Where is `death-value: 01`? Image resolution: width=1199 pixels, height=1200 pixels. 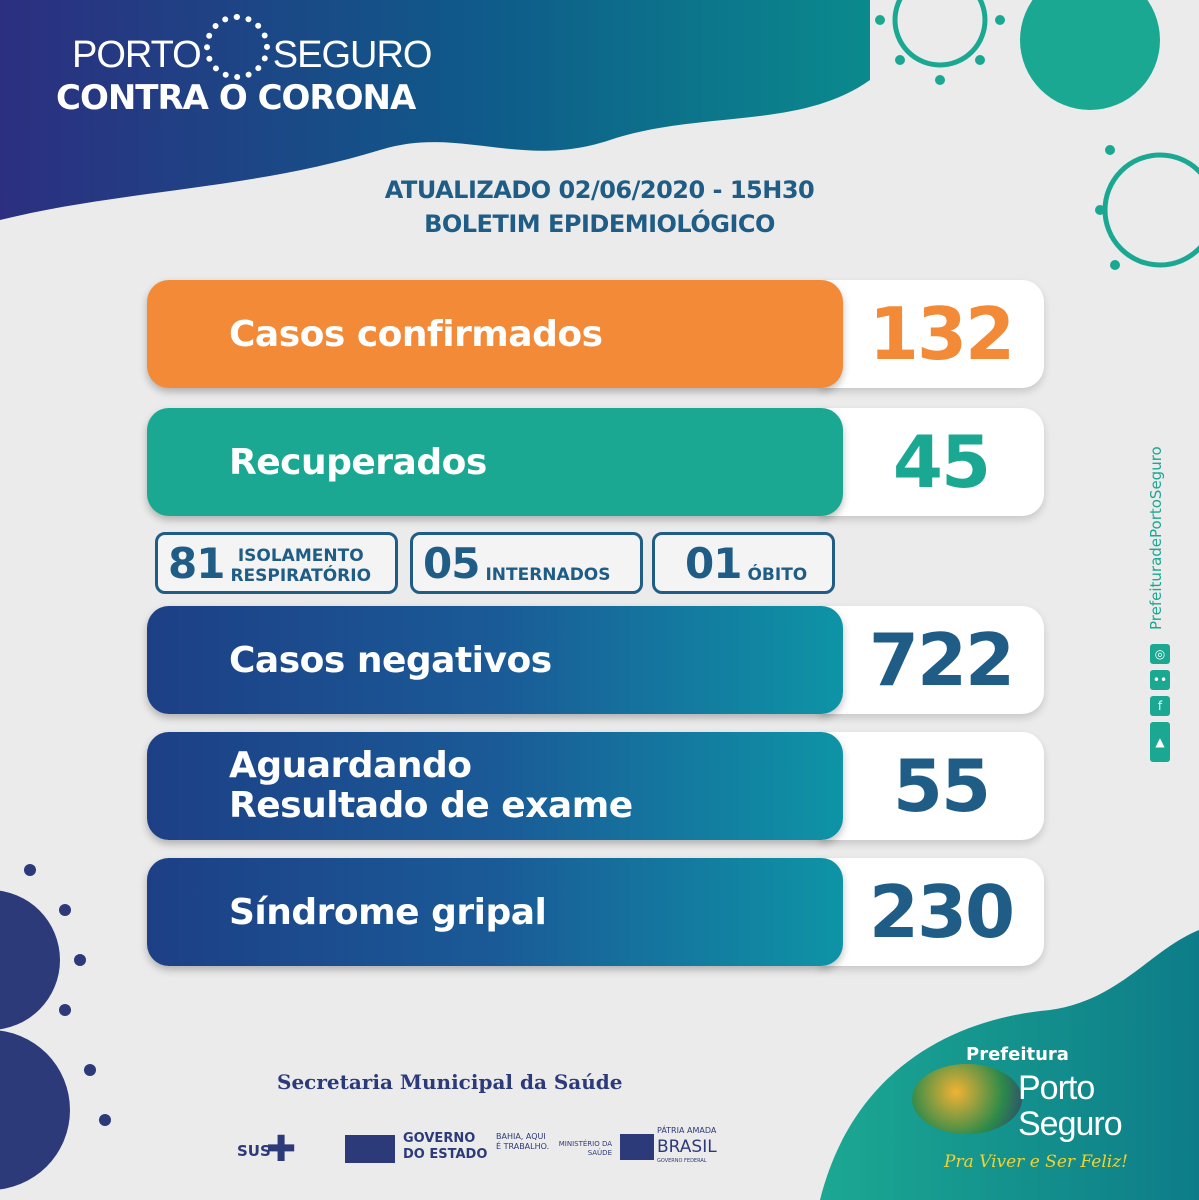 death-value: 01 is located at coordinates (713, 563).